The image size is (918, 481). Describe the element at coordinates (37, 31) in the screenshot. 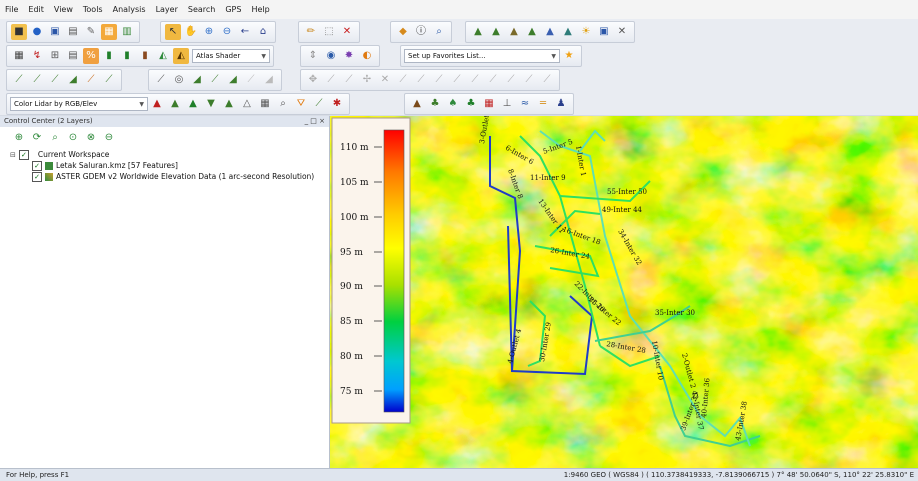

I see `open-data-icon: ●` at that location.